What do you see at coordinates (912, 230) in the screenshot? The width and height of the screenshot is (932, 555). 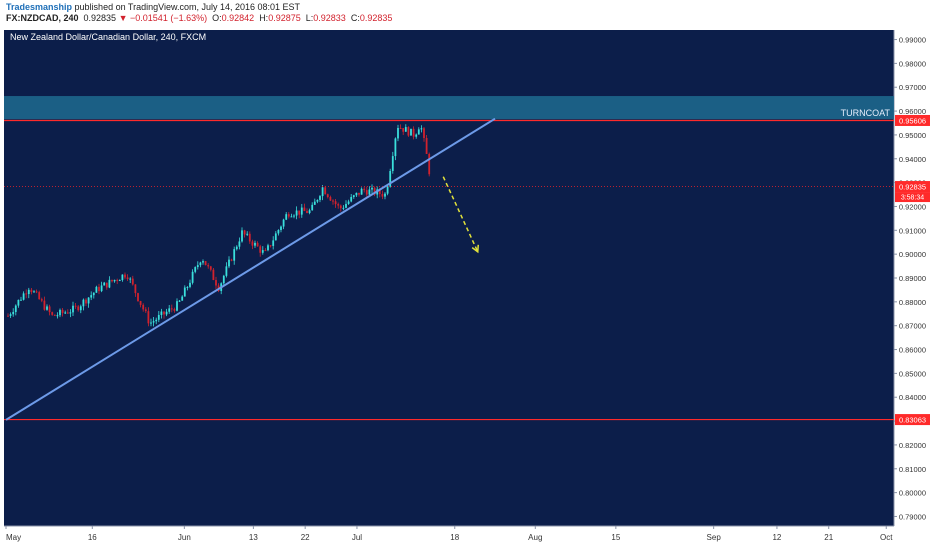 I see `y-tick-label: 0.91000` at bounding box center [912, 230].